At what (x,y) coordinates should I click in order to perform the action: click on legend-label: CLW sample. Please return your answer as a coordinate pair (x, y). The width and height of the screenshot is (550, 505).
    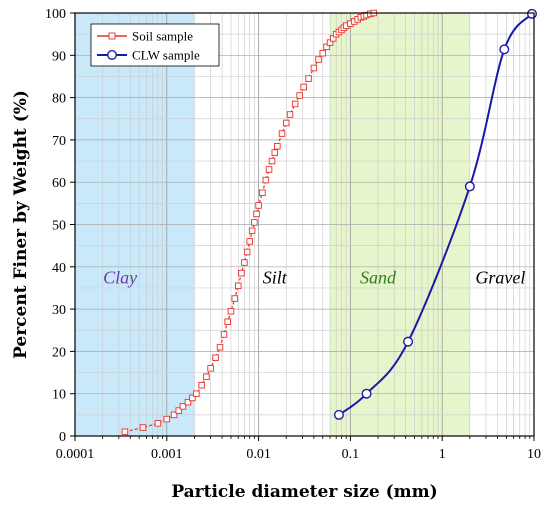
    Looking at the image, I should click on (166, 55).